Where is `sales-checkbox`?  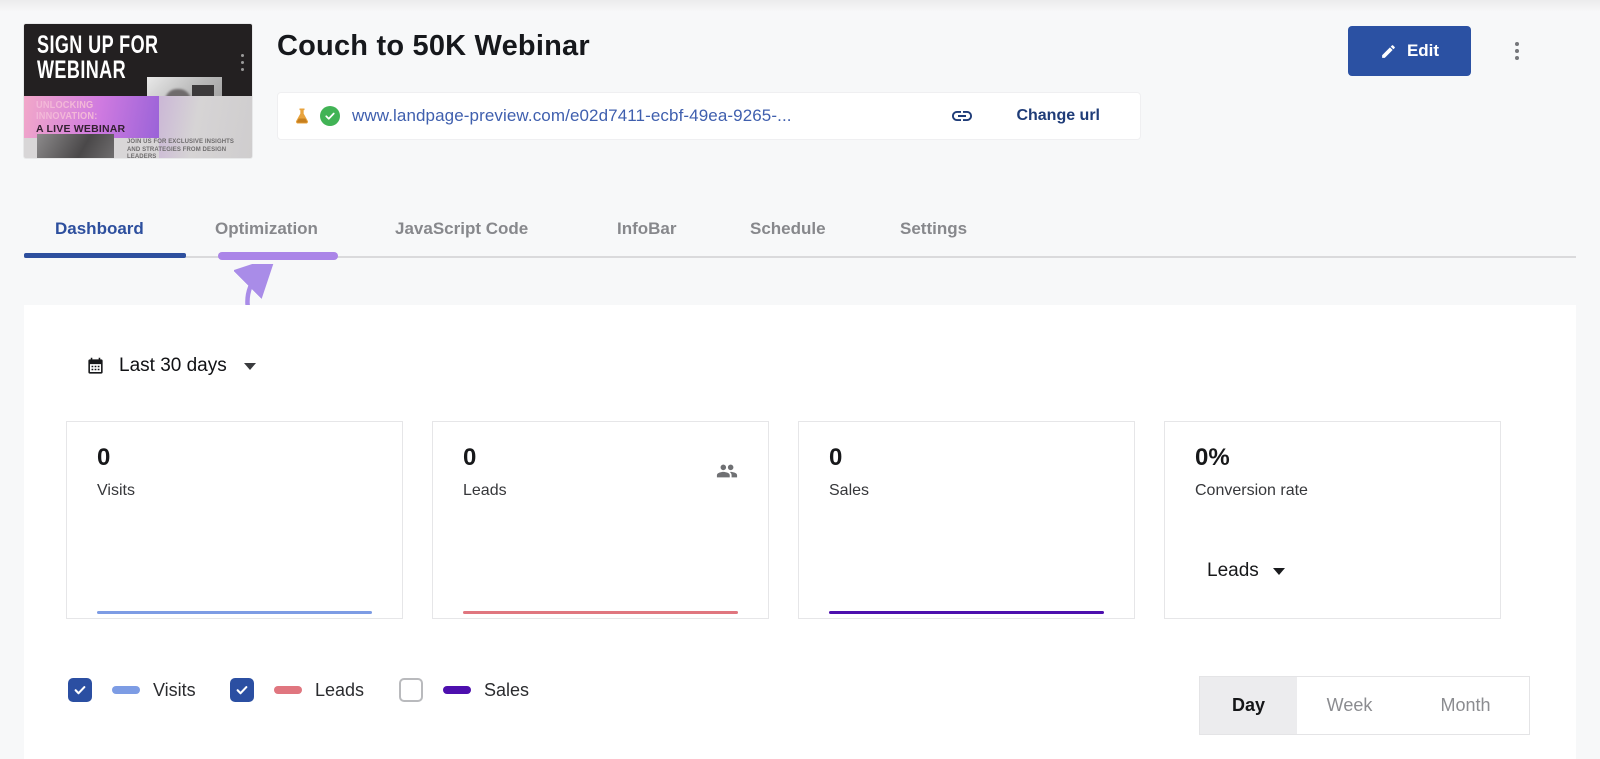
sales-checkbox is located at coordinates (411, 690).